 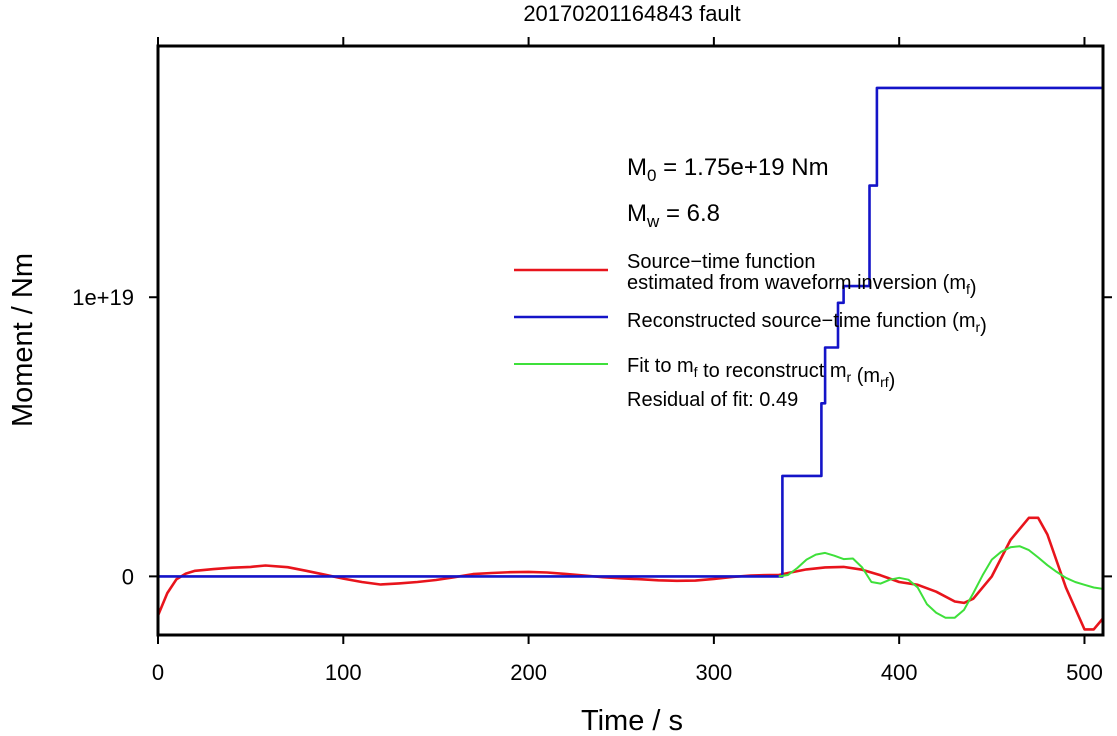 I want to click on x-tick-label: 400, so click(x=899, y=672).